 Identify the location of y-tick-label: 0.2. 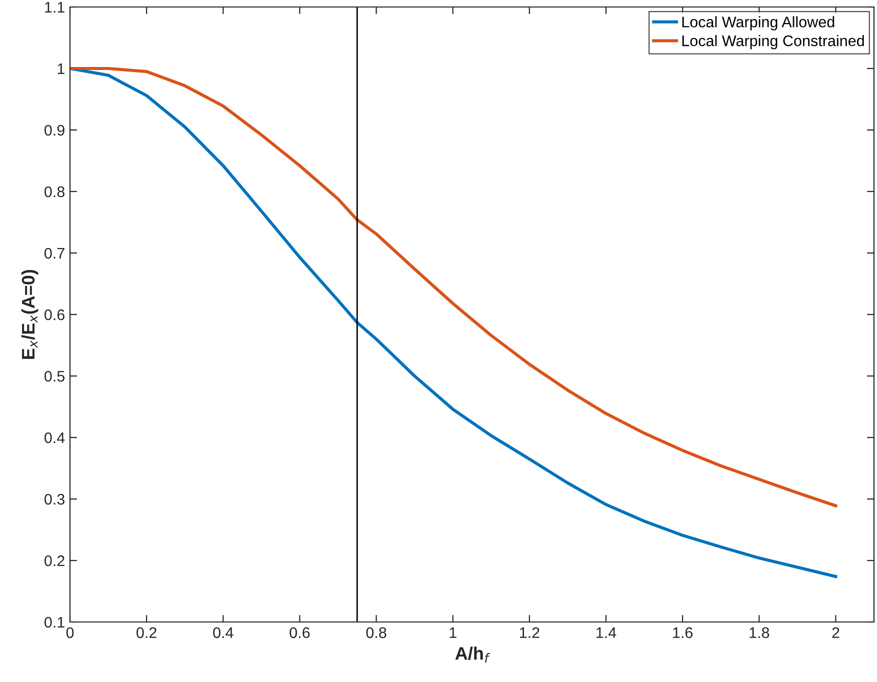
(54, 560).